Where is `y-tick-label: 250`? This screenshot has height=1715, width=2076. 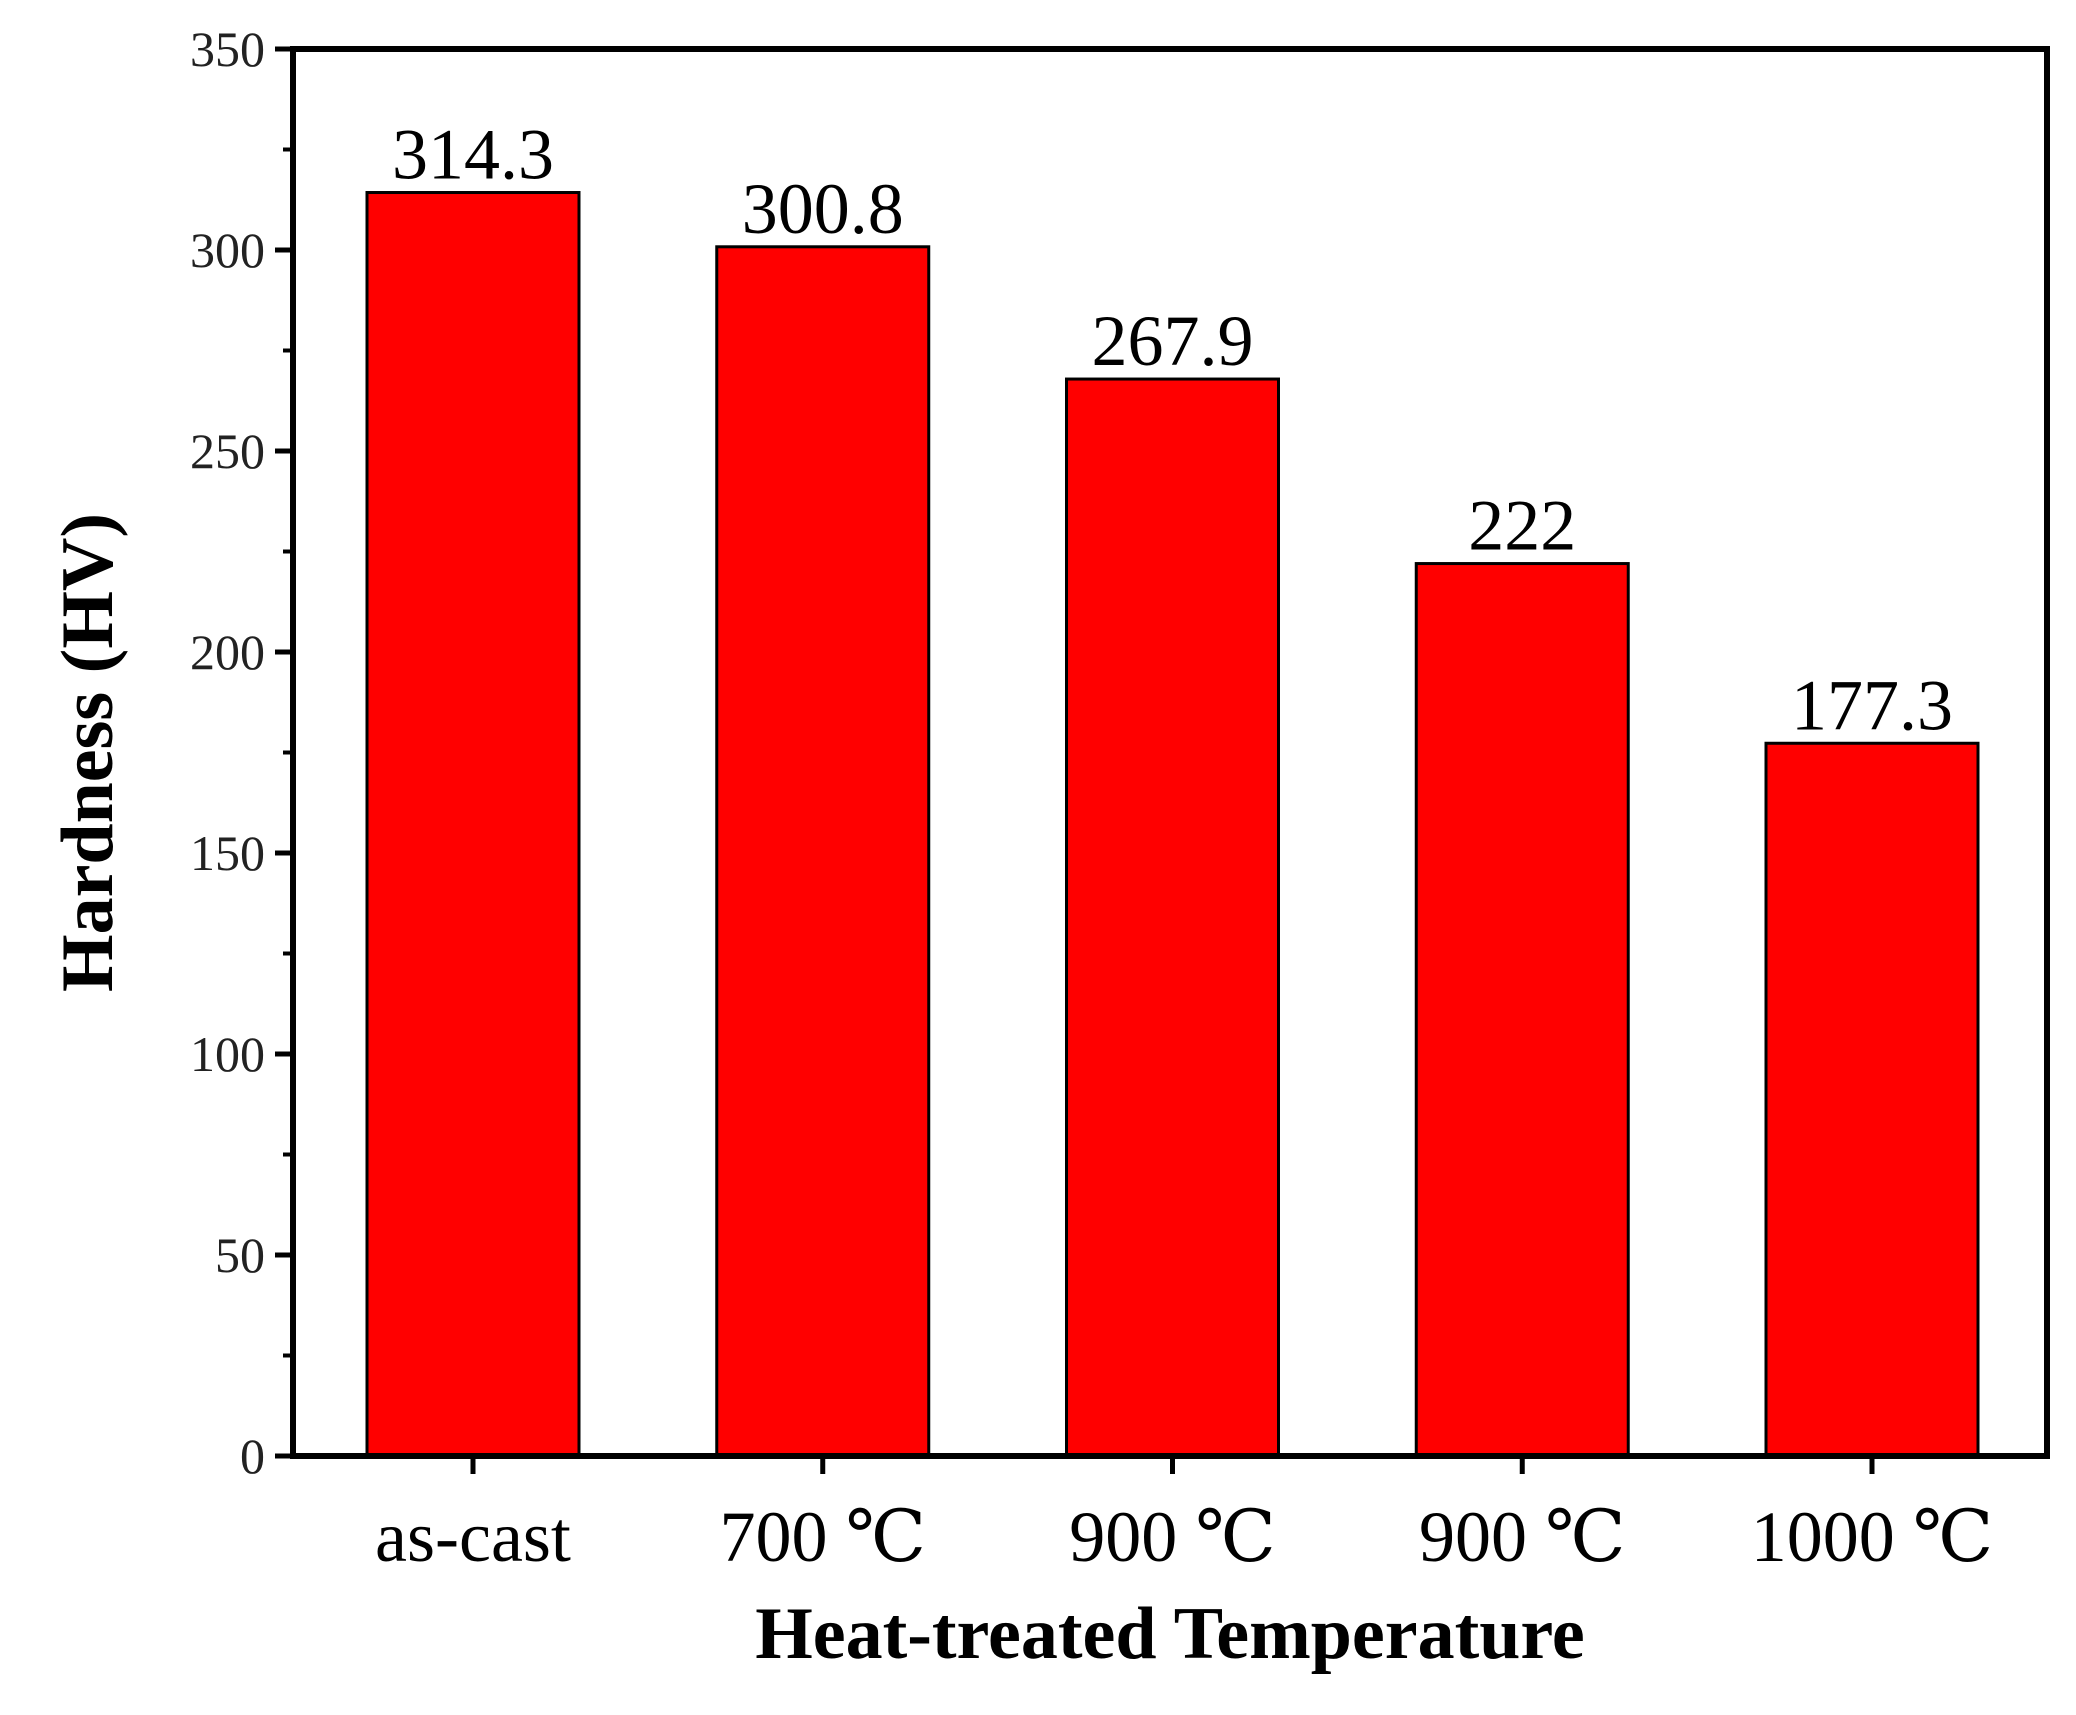
y-tick-label: 250 is located at coordinates (227, 451).